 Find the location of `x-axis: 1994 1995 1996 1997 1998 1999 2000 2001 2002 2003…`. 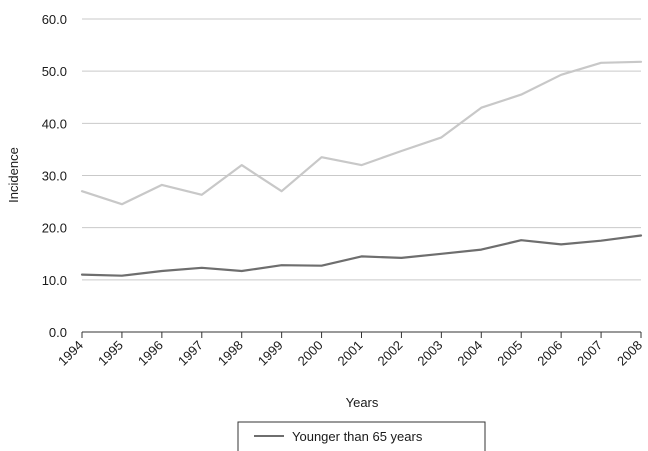

x-axis: 1994 1995 1996 1997 1998 1999 2000 2001 2002 2003… is located at coordinates (350, 350).